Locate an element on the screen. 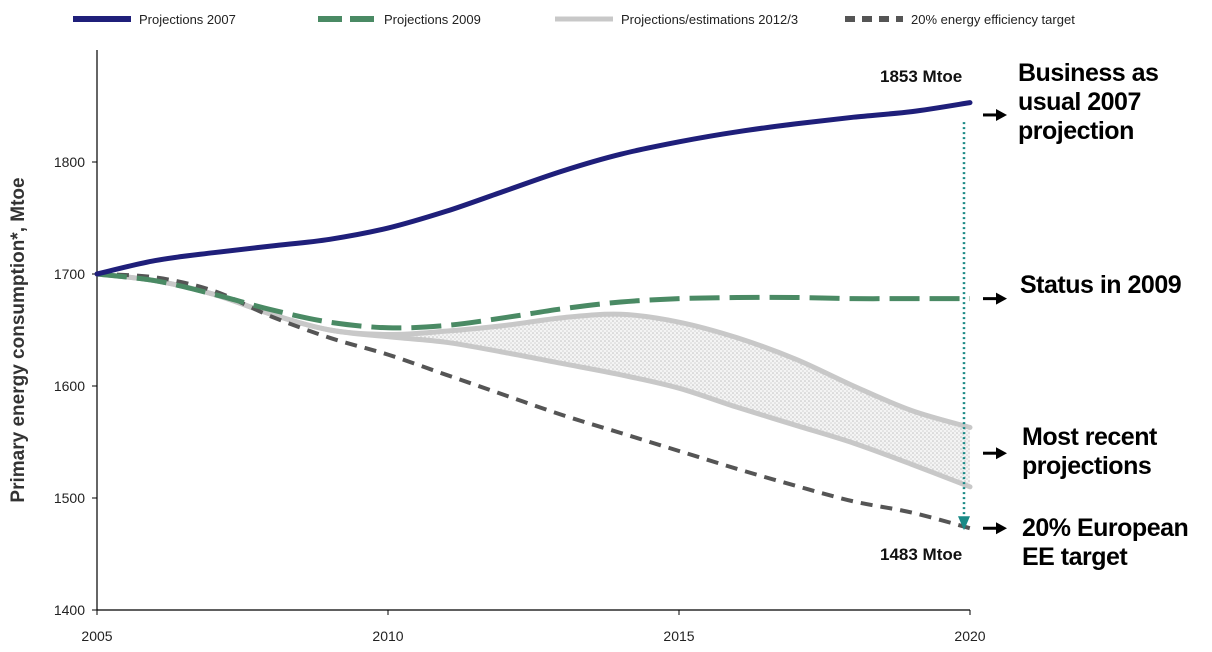  legend-entry: Projections 2007 is located at coordinates (187, 19).